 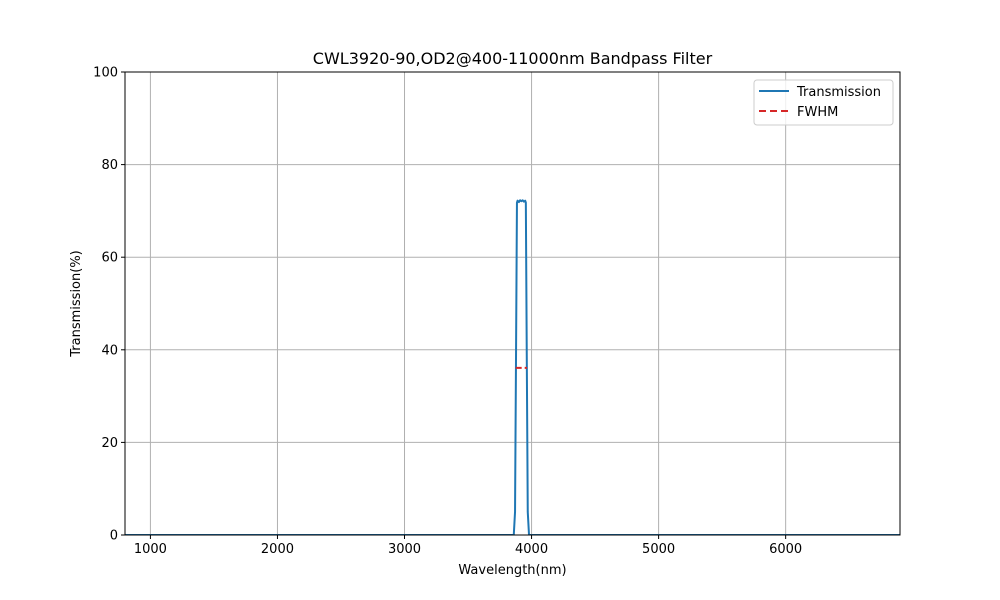 What do you see at coordinates (114, 536) in the screenshot?
I see `y-tick-label: 0` at bounding box center [114, 536].